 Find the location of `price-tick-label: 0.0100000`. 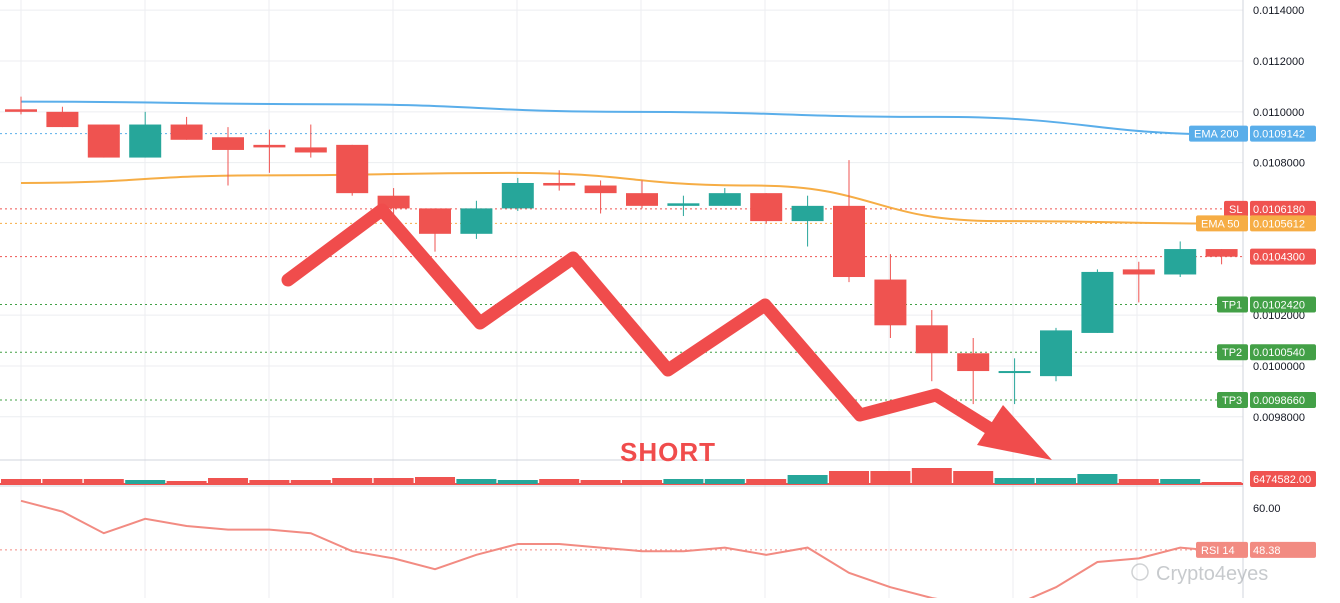

price-tick-label: 0.0100000 is located at coordinates (1279, 367).